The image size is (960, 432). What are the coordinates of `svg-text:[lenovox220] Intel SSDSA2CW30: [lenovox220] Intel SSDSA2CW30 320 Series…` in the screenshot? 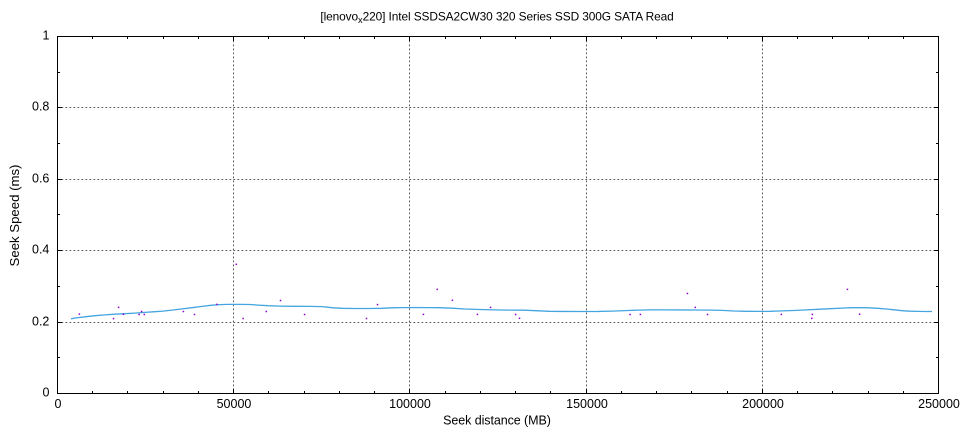 It's located at (496, 17).